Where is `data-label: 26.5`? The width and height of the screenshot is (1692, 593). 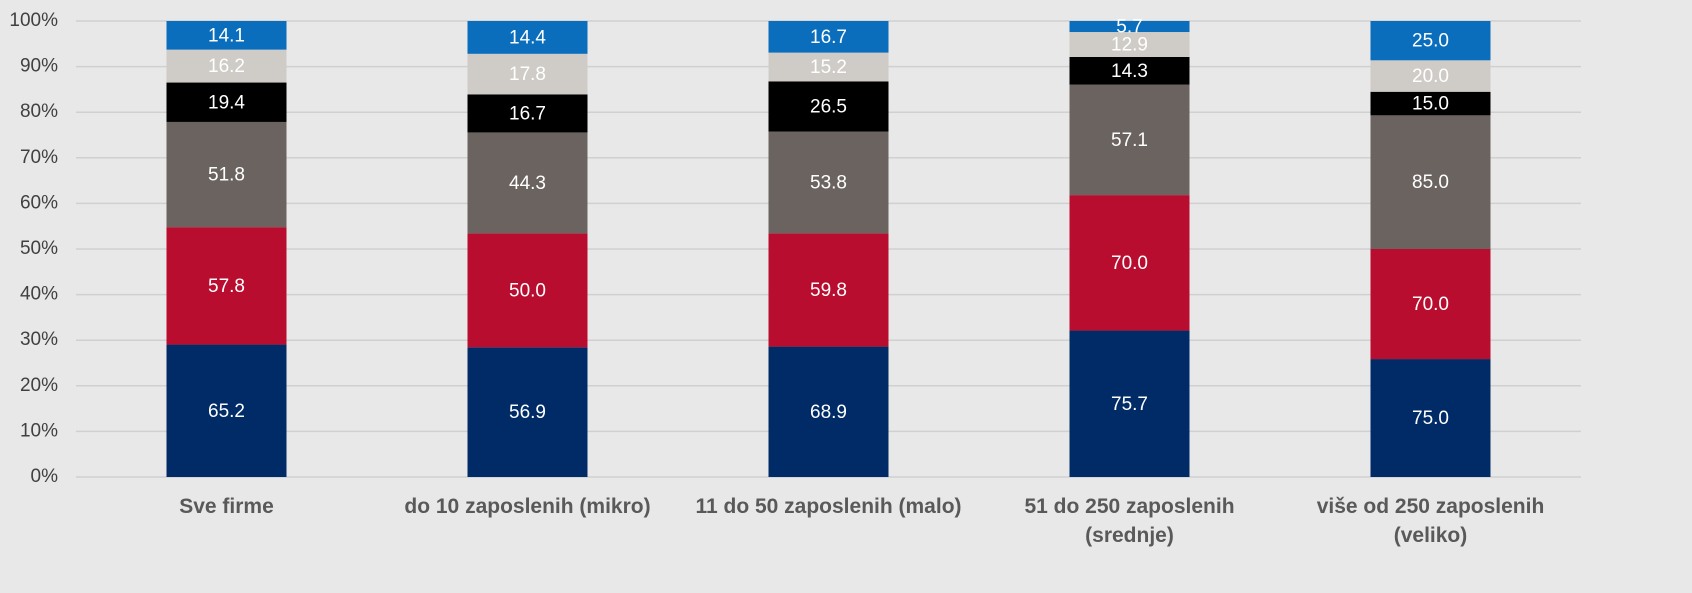 data-label: 26.5 is located at coordinates (828, 106).